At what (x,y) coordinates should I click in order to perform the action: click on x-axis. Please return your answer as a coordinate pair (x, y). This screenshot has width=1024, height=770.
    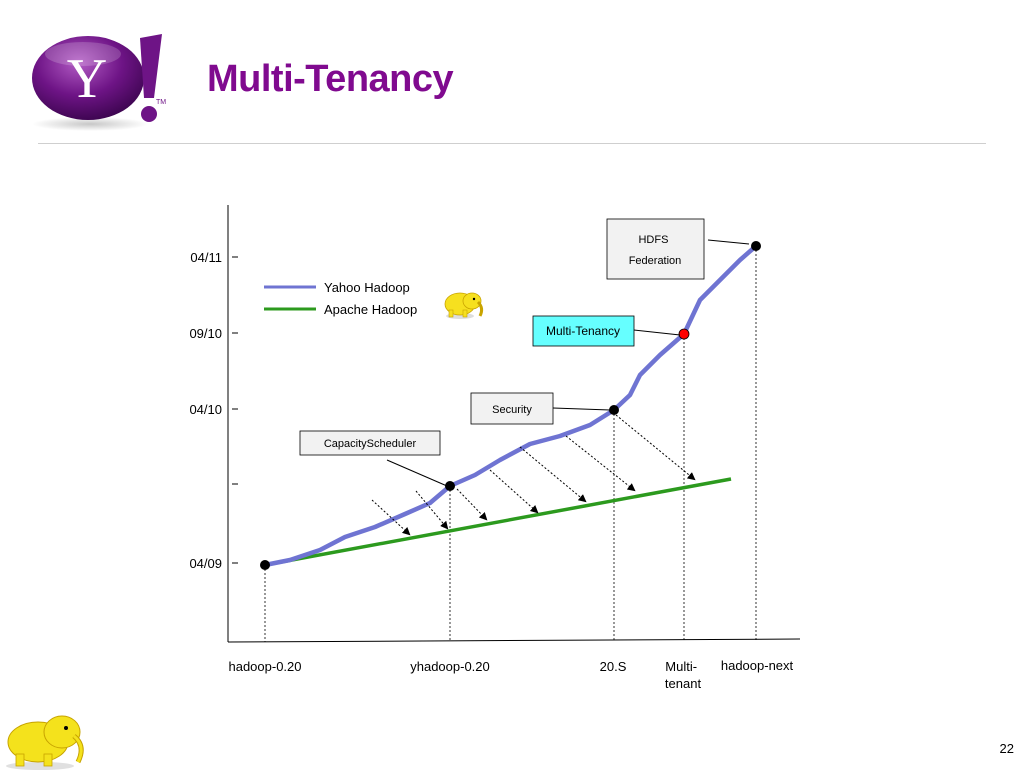
    Looking at the image, I should click on (514, 640).